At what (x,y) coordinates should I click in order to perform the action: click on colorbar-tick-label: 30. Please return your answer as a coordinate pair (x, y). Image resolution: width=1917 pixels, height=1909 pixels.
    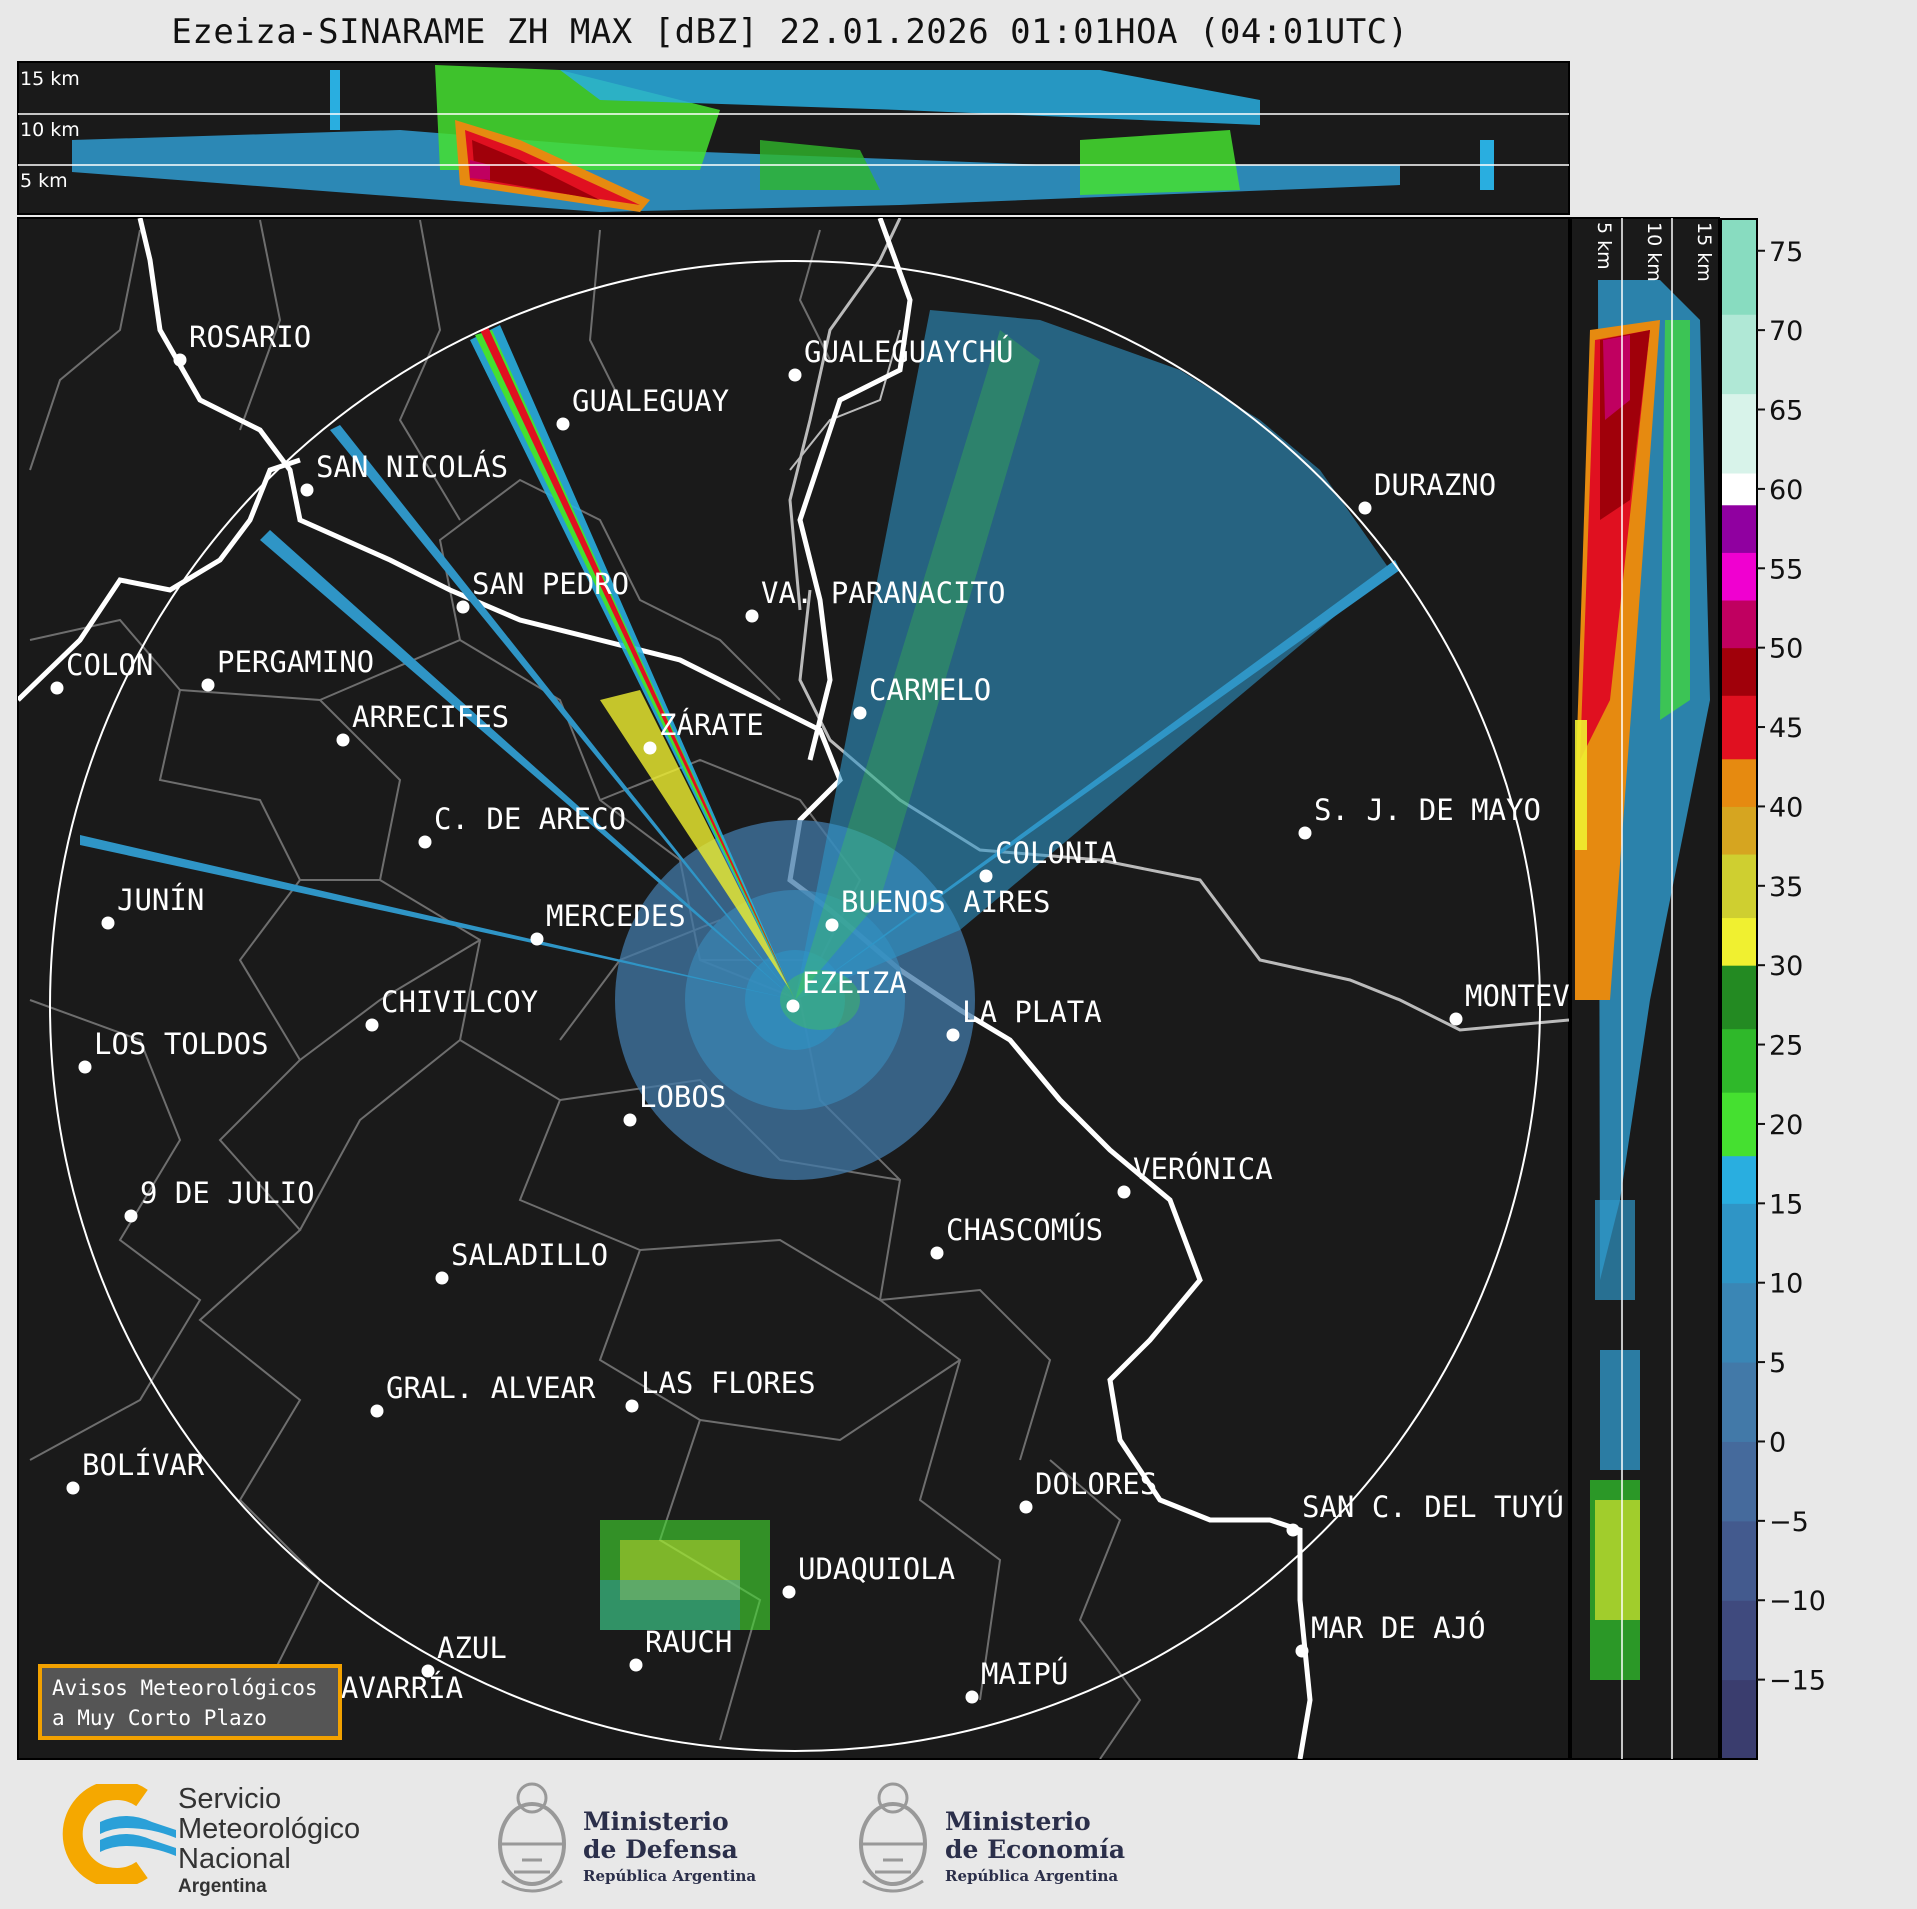
    Looking at the image, I should click on (1786, 966).